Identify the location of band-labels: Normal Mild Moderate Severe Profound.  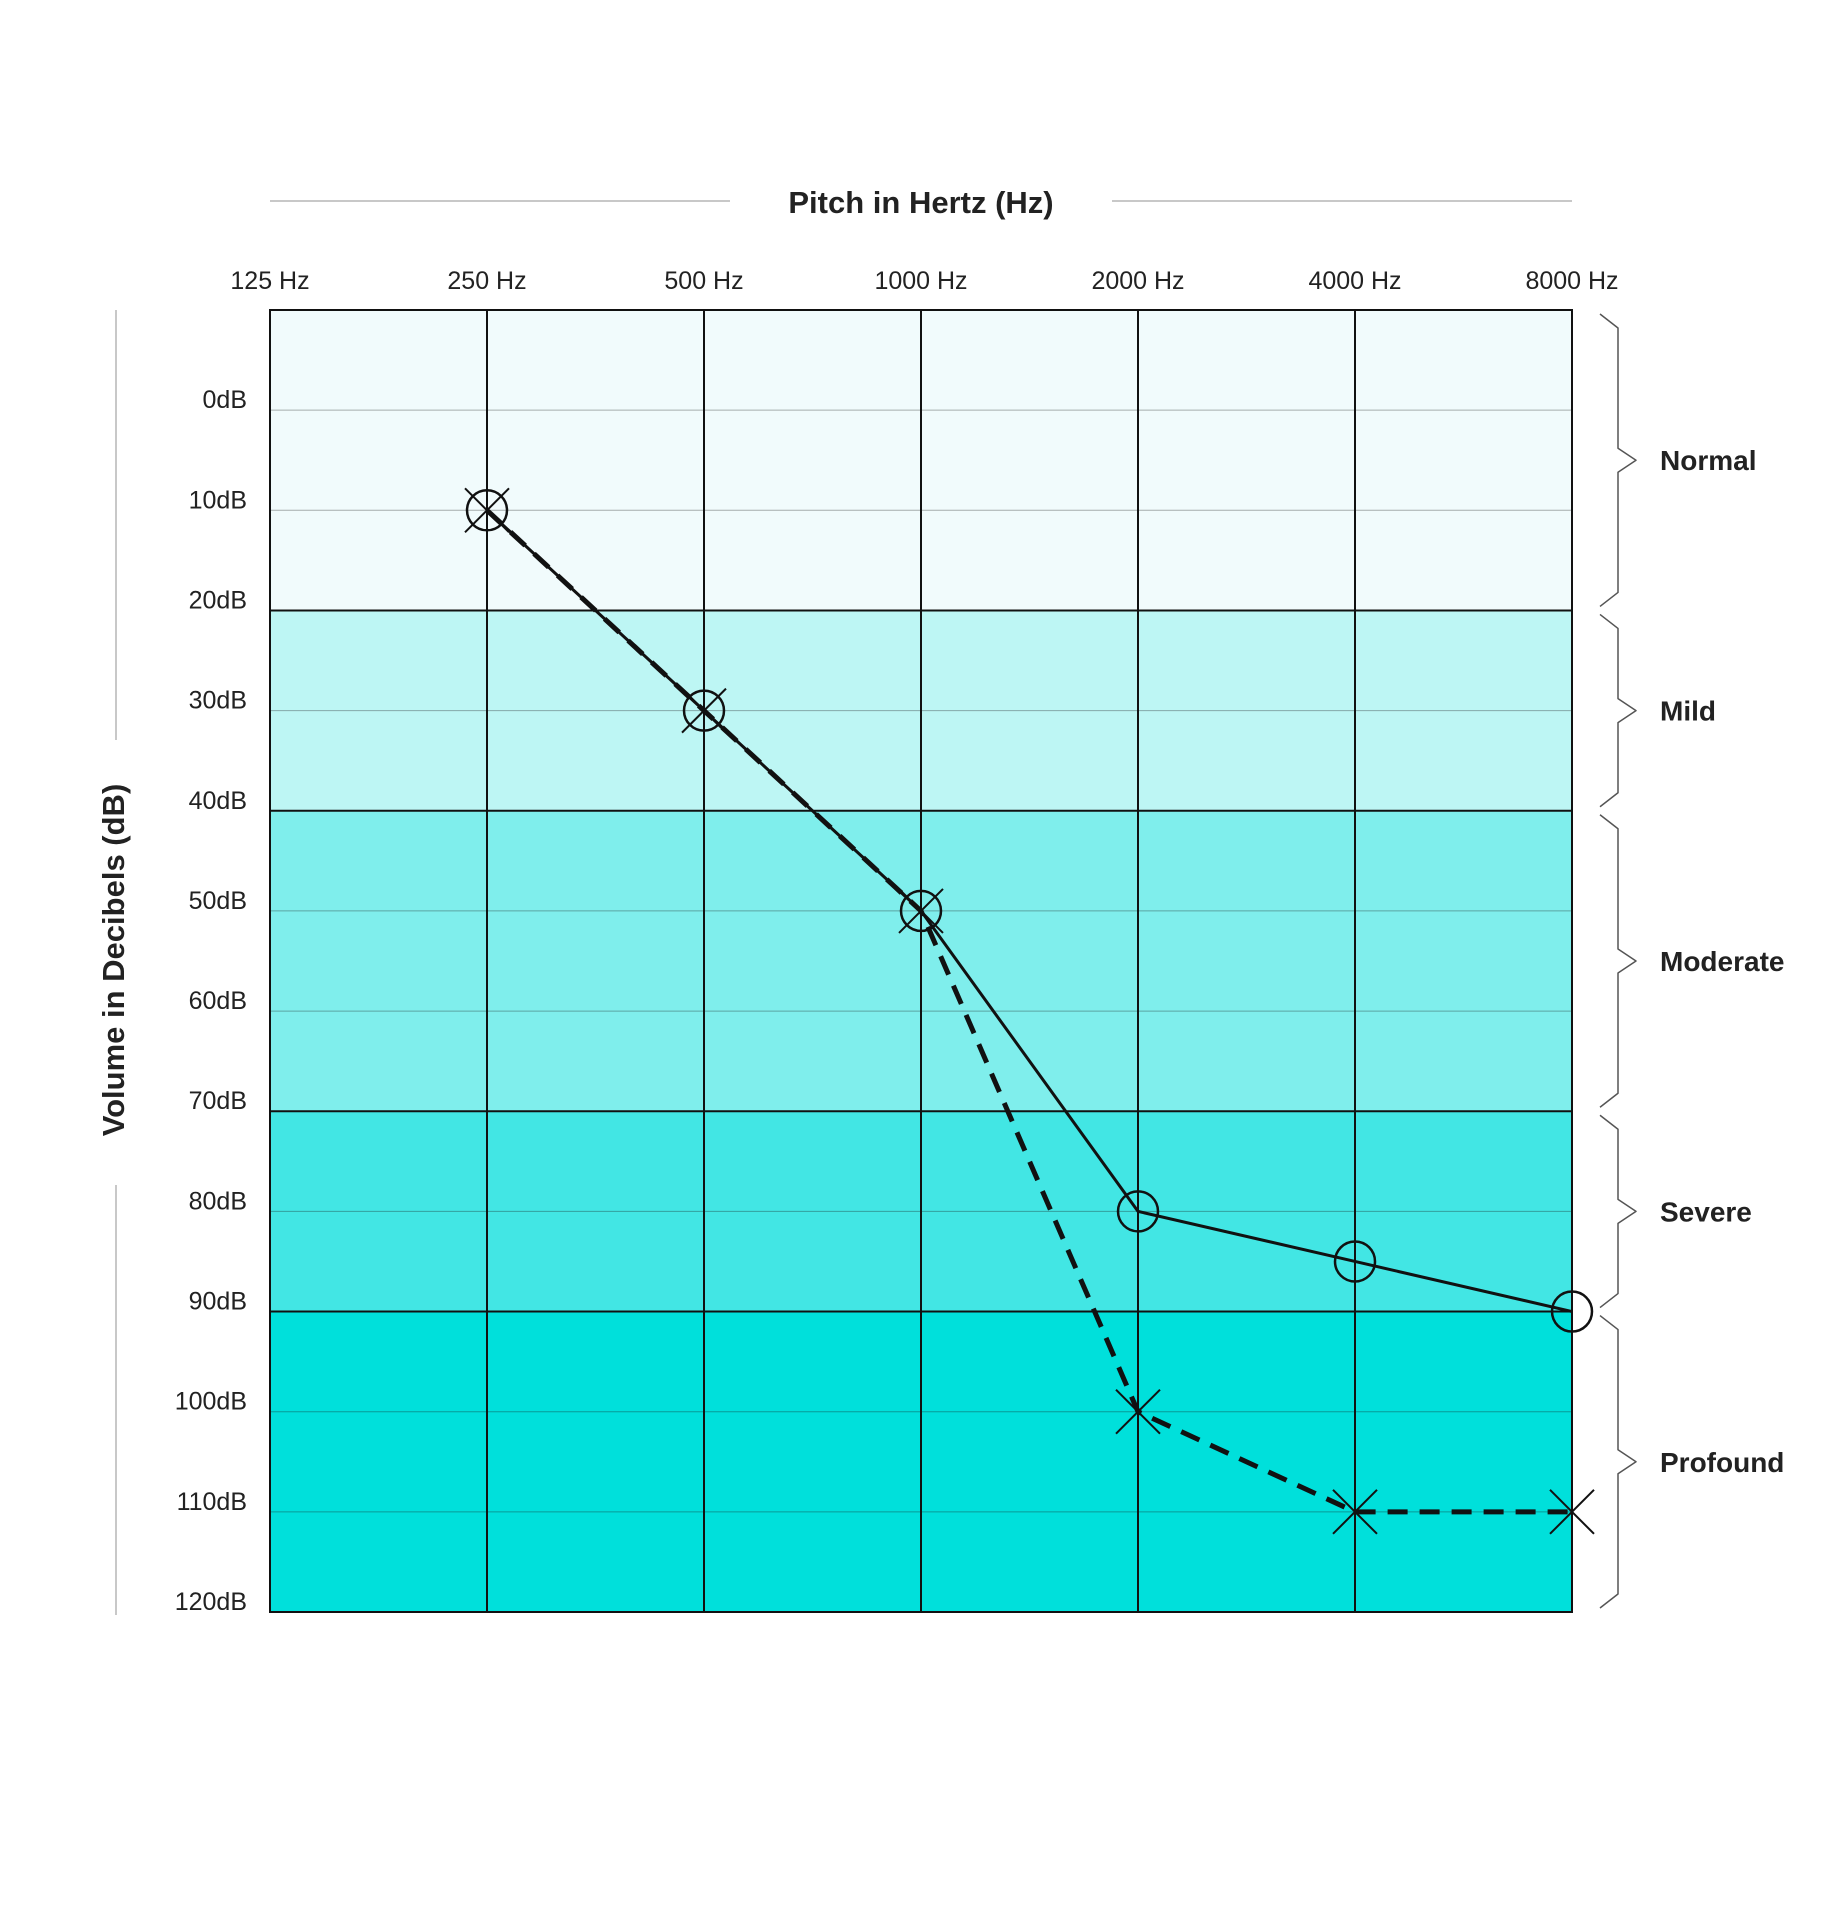
(1691, 961).